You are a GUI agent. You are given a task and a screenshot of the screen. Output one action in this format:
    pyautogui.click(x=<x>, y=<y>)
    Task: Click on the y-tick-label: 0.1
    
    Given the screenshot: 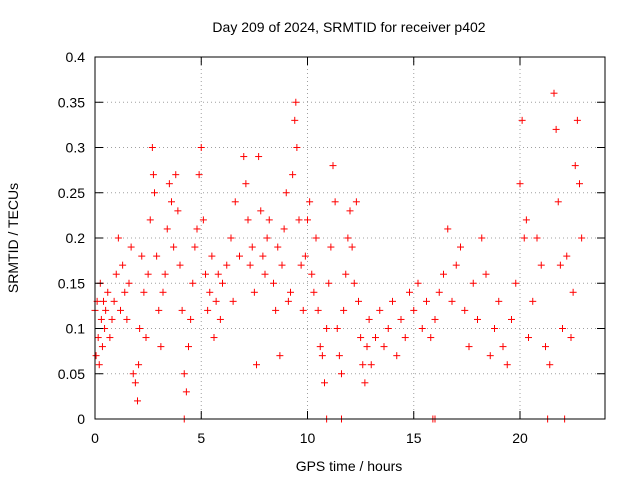 What is the action you would take?
    pyautogui.click(x=76, y=329)
    